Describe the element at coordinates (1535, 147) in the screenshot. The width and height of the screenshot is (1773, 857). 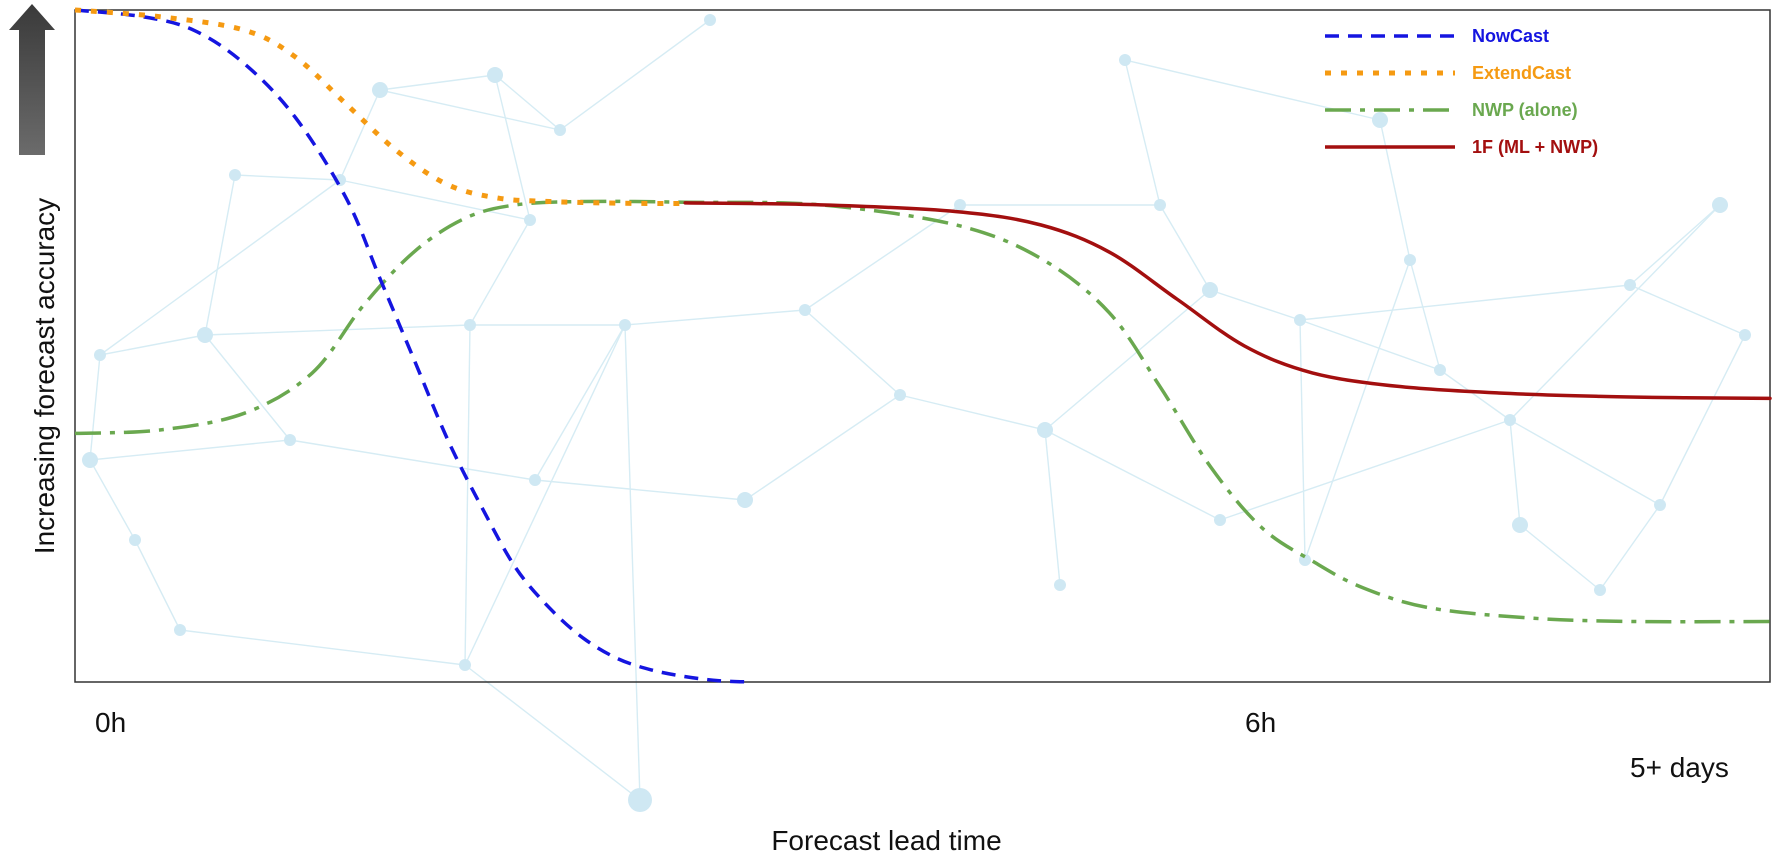
I see `legend-label-1f-ml-nwp: 1F (ML + NWP)` at that location.